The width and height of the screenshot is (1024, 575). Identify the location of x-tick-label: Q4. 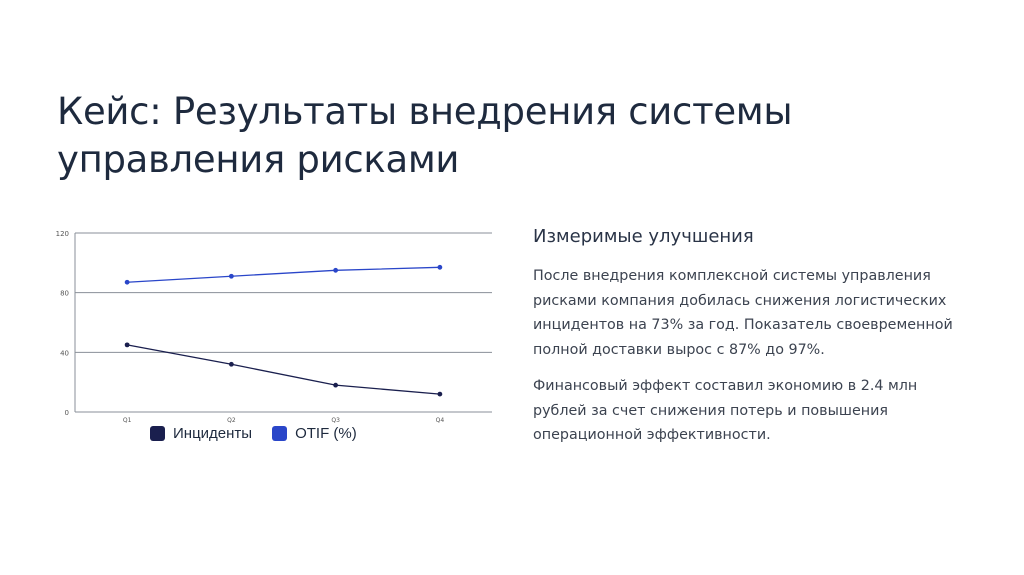
(440, 420).